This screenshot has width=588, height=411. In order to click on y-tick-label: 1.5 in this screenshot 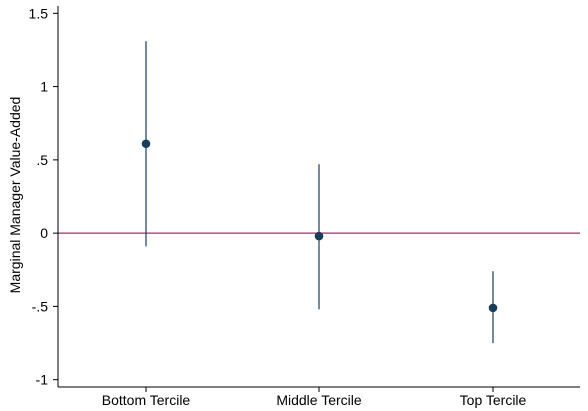, I will do `click(39, 13)`.